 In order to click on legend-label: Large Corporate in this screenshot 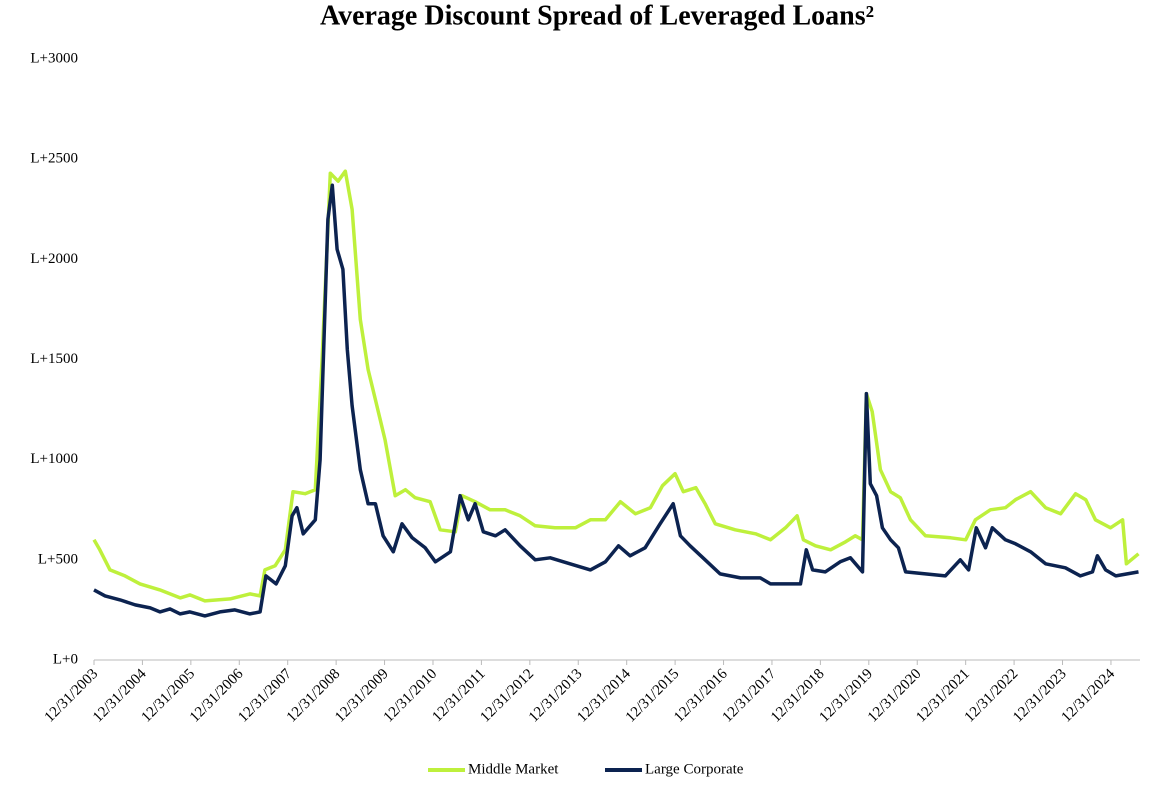, I will do `click(694, 769)`.